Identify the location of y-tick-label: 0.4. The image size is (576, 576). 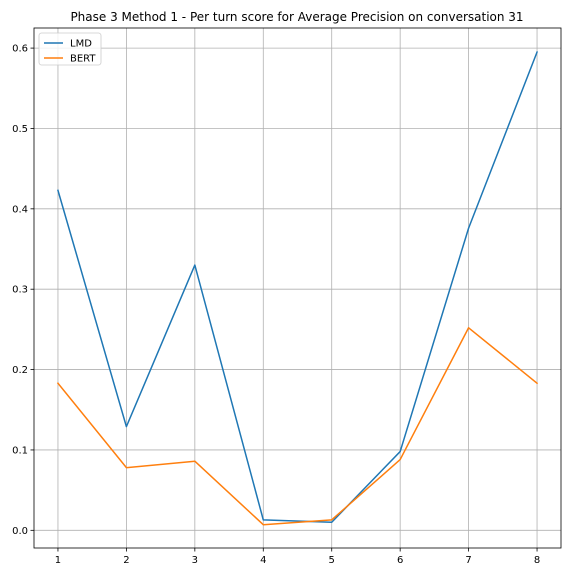
(20, 209).